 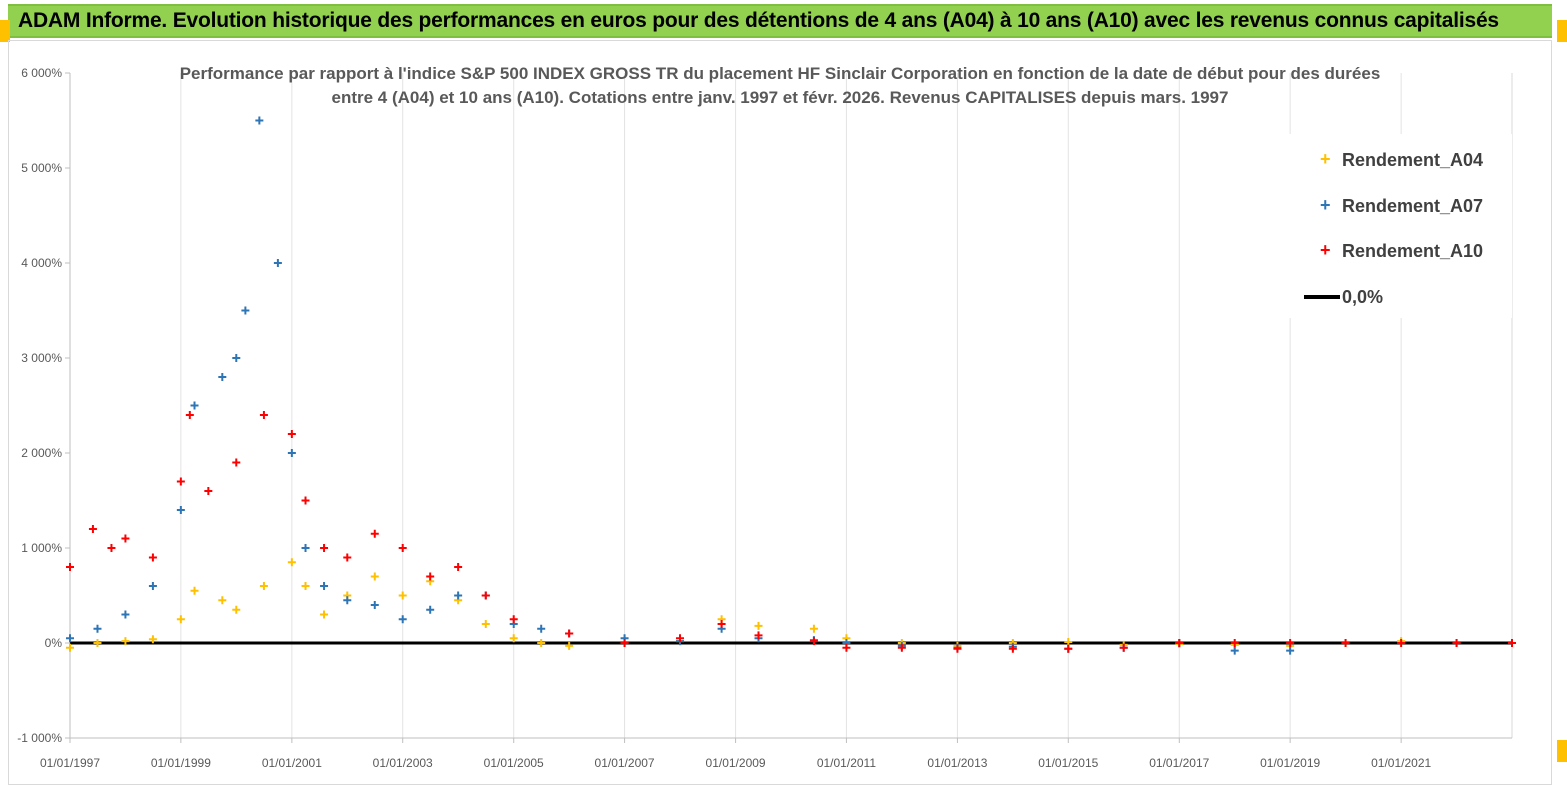 I want to click on series-rendement-a04, so click(x=791, y=605).